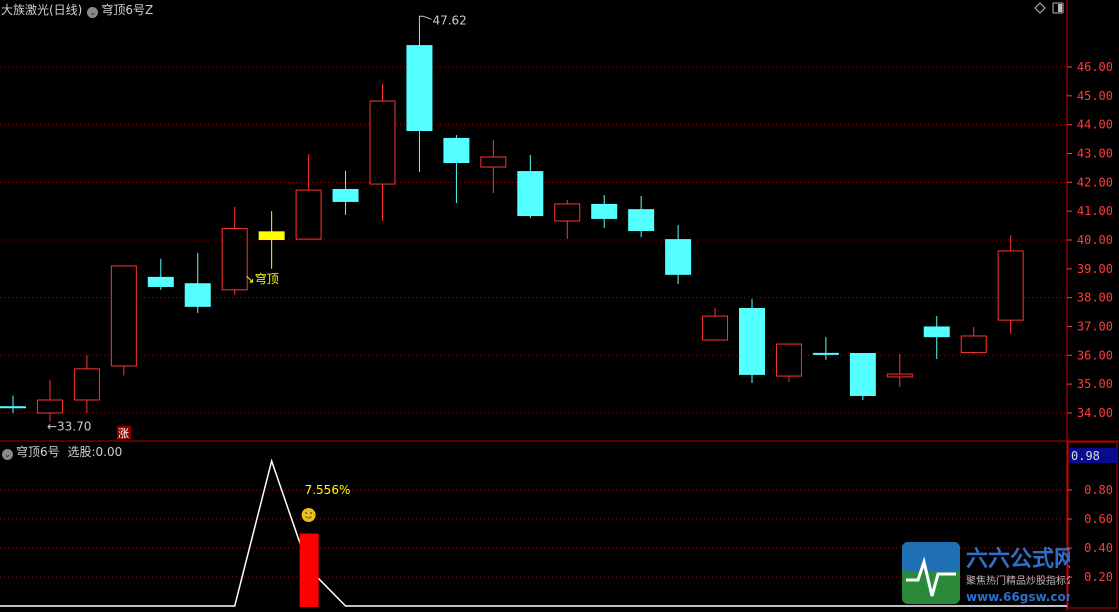 This screenshot has width=1119, height=612. I want to click on stock-title: 大族激光(日线), so click(42, 10).